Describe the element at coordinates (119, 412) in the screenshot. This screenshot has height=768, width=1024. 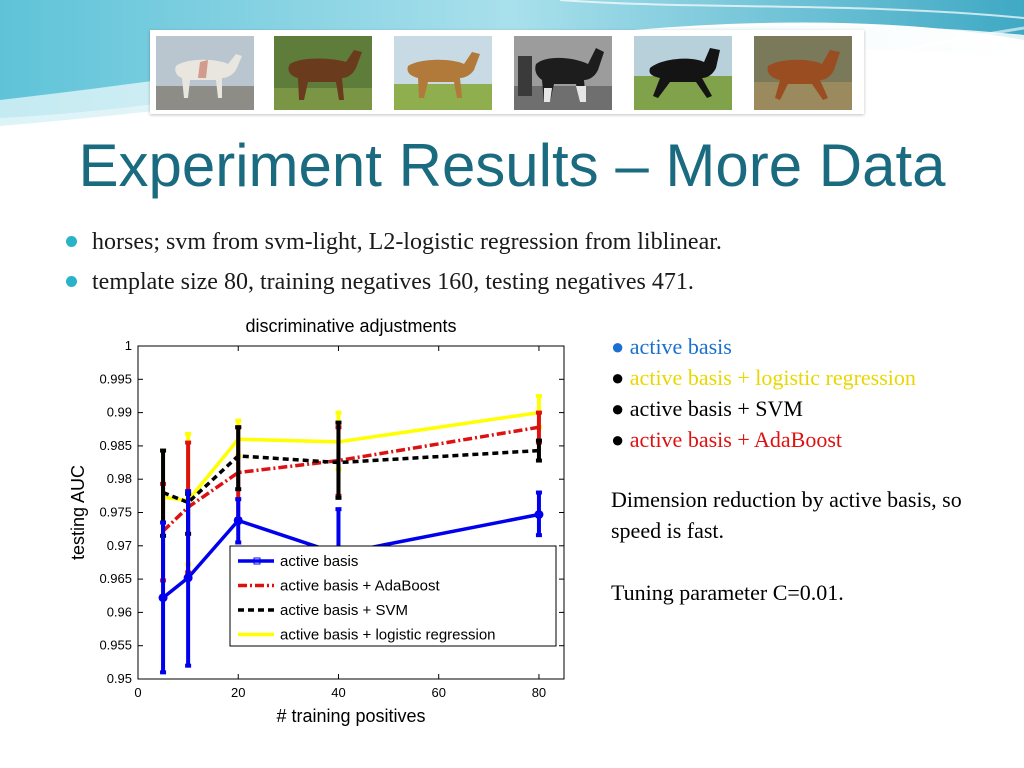
I see `y-tick-label: 0.99` at that location.